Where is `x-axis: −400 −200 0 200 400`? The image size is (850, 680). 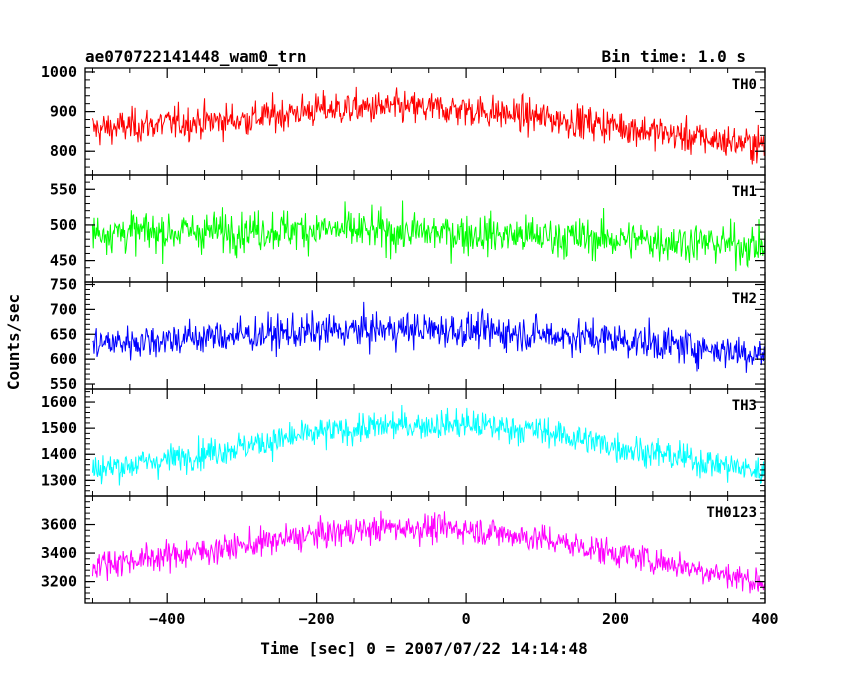
x-axis: −400 −200 0 200 400 is located at coordinates (463, 619).